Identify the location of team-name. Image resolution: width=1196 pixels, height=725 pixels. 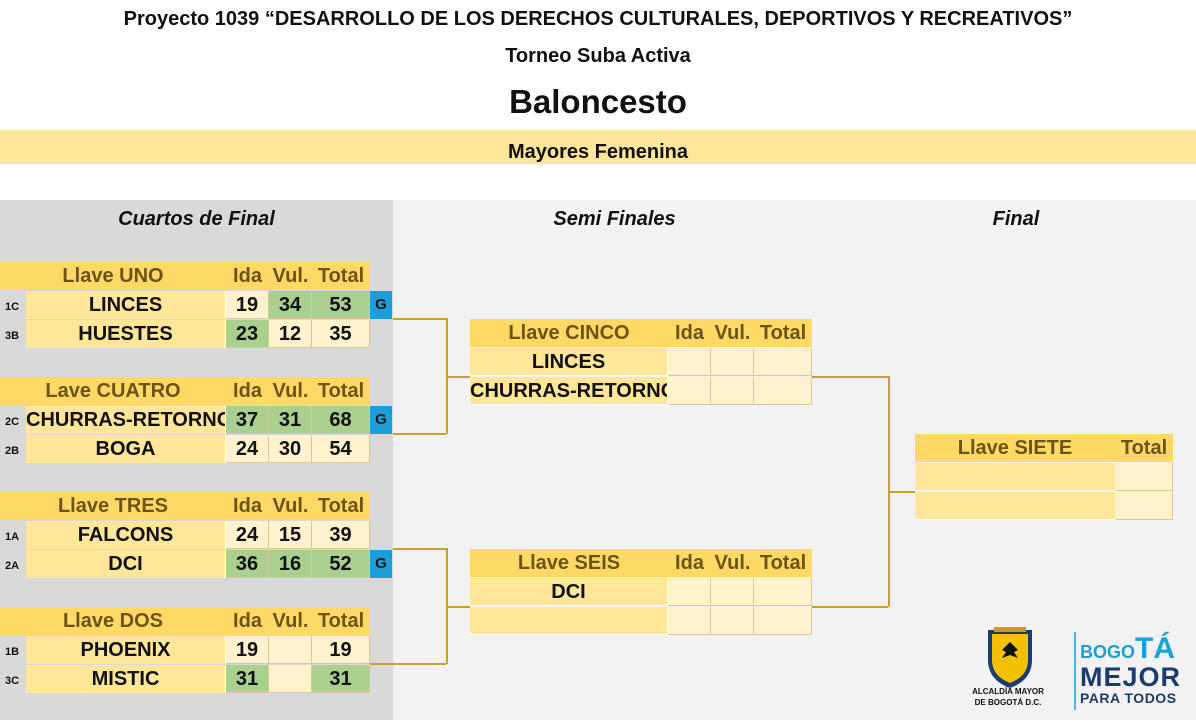
(569, 621).